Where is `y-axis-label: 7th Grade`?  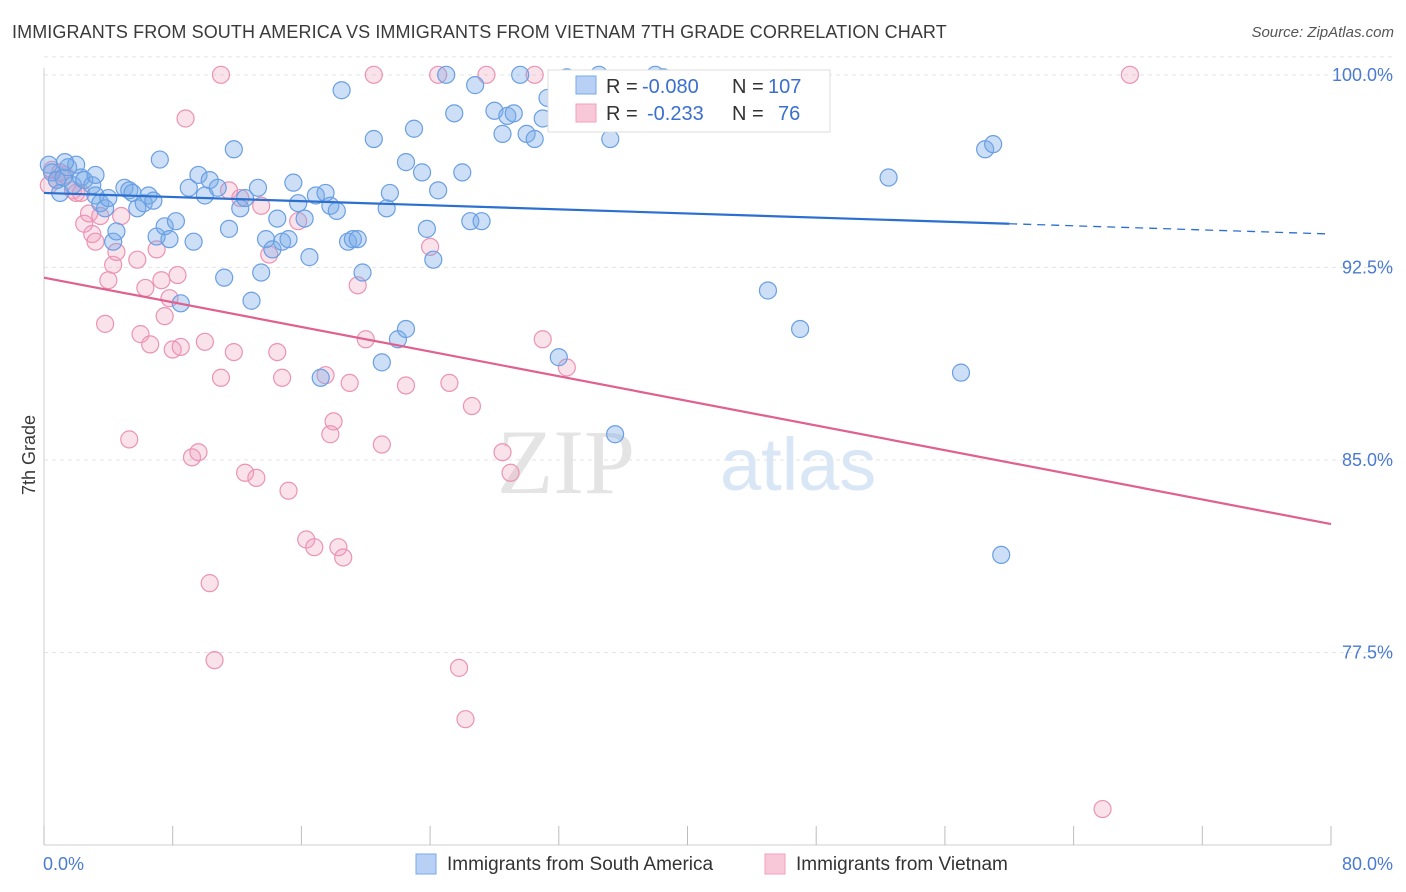 y-axis-label: 7th Grade is located at coordinates (29, 455).